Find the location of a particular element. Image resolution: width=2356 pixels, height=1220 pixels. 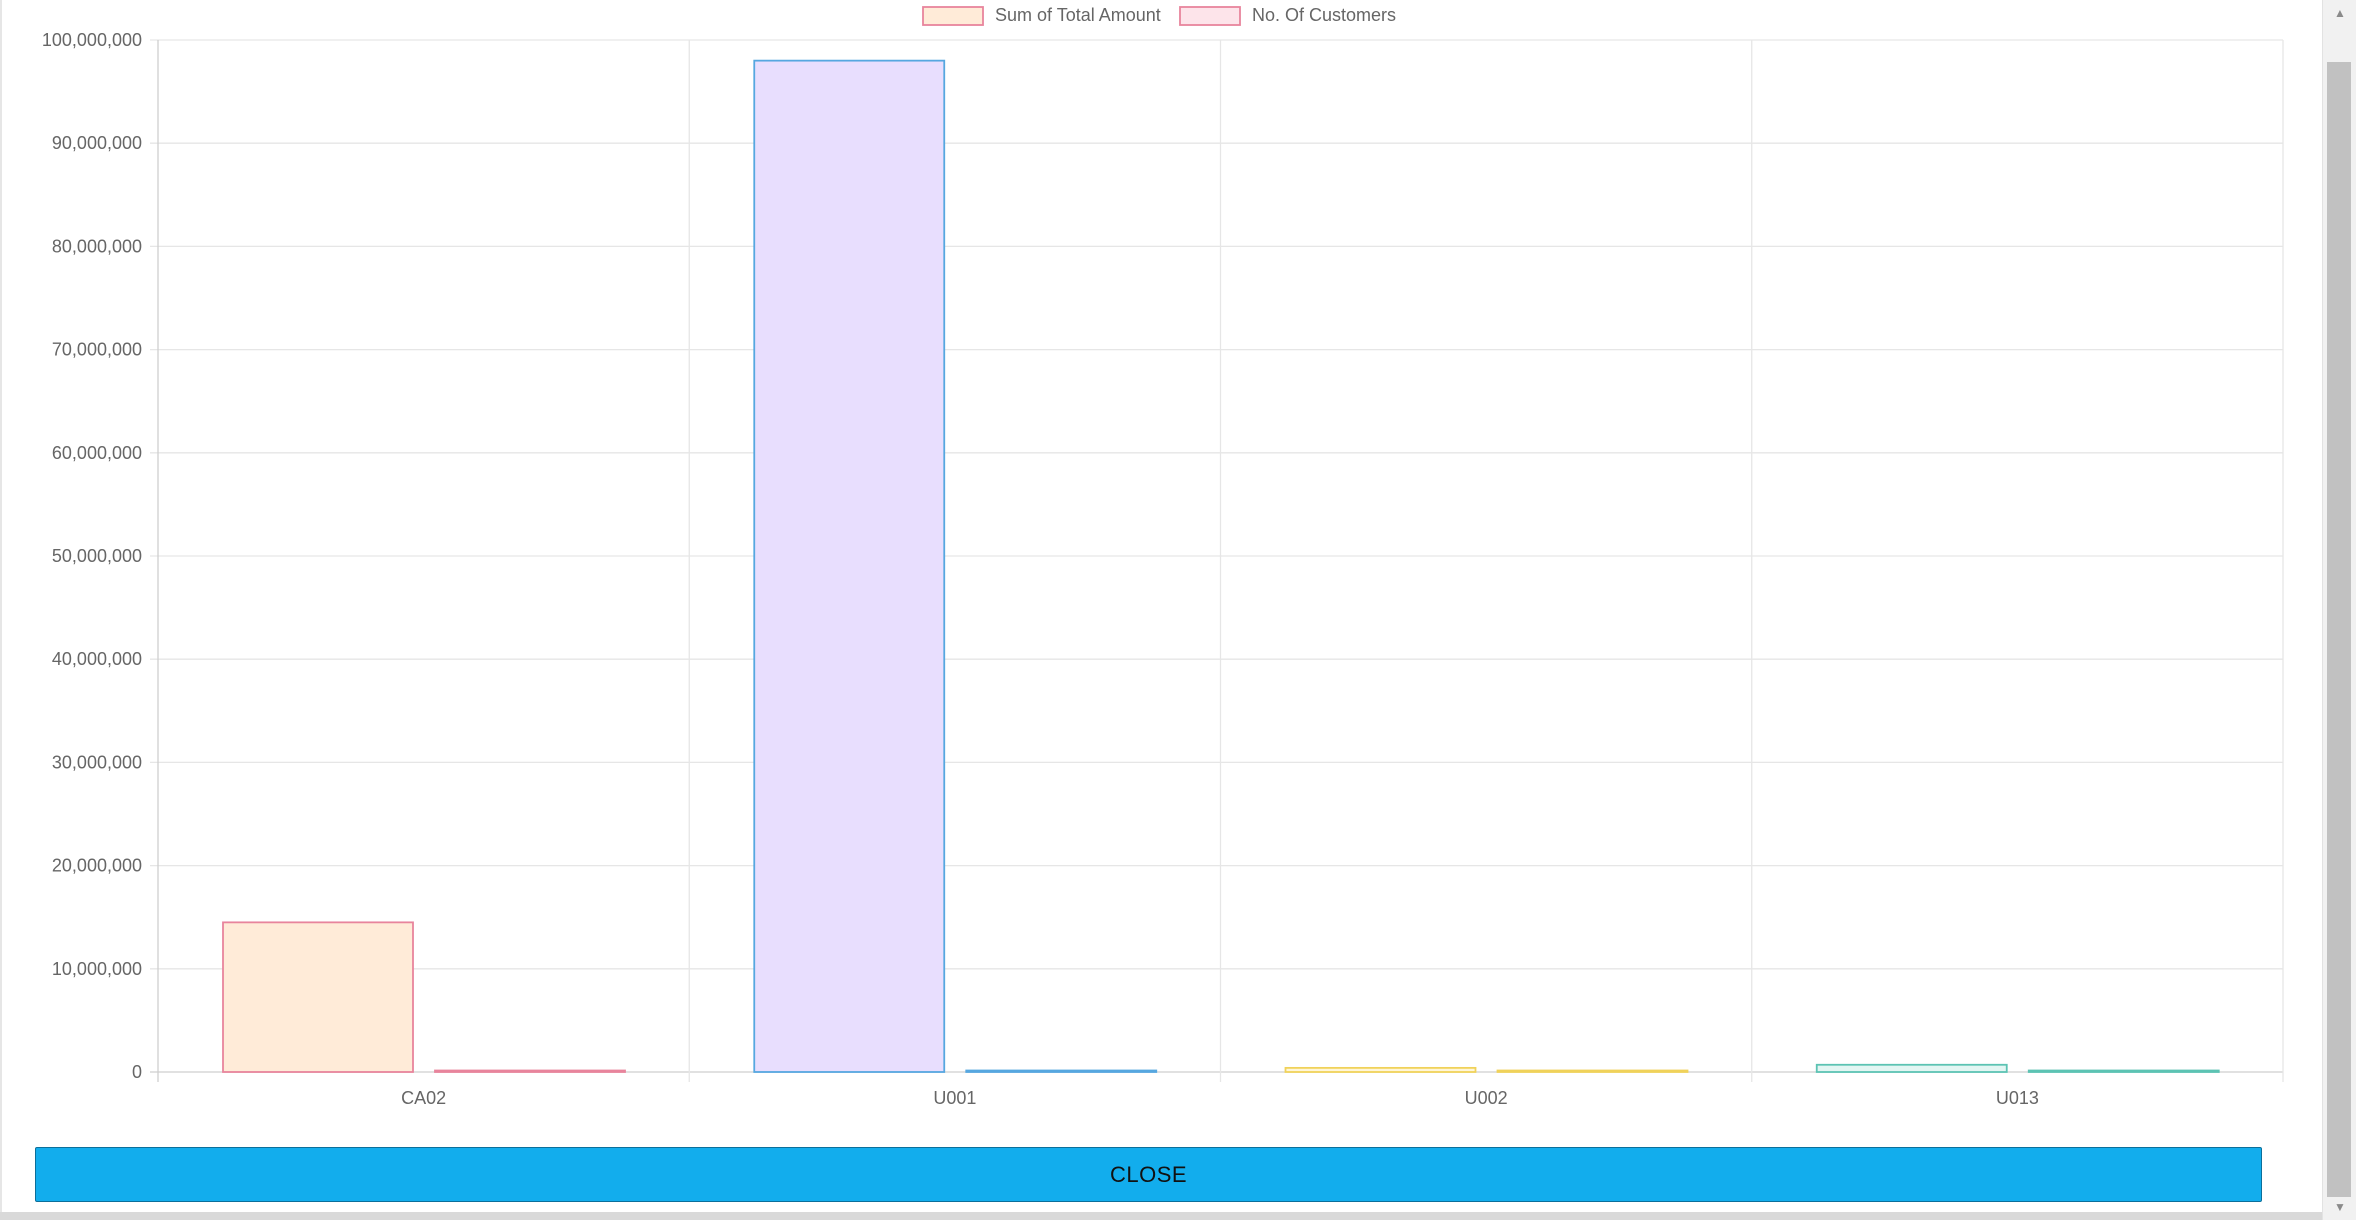

x-tick-label: U001 is located at coordinates (954, 1098).